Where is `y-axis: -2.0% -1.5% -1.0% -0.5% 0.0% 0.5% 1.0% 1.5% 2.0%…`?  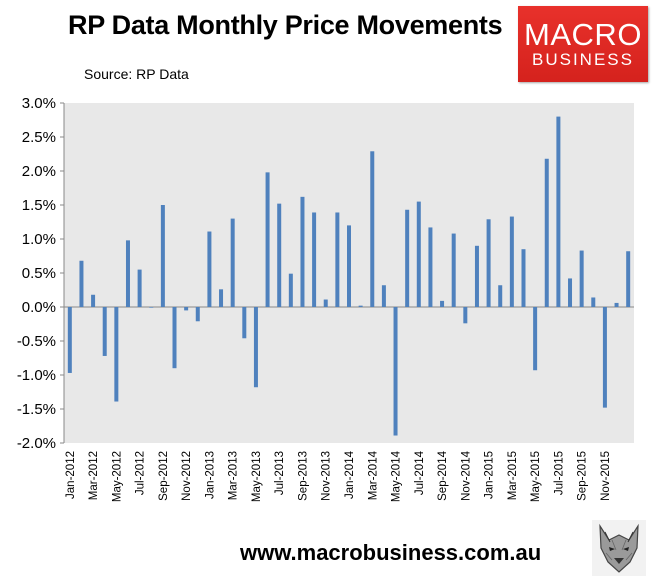
y-axis: -2.0% -1.5% -1.0% -0.5% 0.0% 0.5% 1.0% 1.5% 2.0%… is located at coordinates (41, 273).